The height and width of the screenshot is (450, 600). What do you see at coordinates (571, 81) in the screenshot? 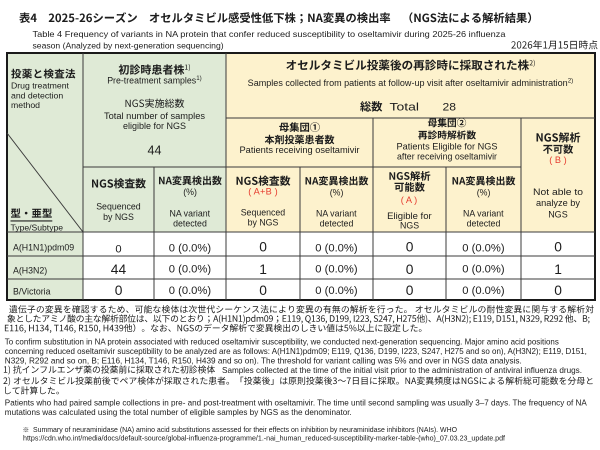
I see `svg-text: 2)` at bounding box center [571, 81].